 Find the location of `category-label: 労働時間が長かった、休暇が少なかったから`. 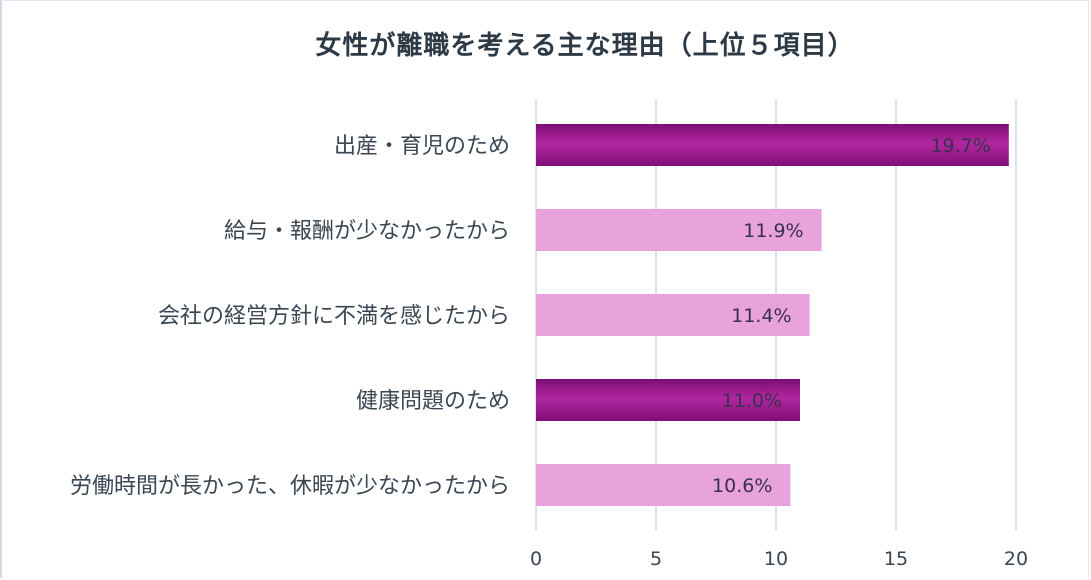

category-label: 労働時間が長かった、休暇が少なかったから is located at coordinates (290, 486).